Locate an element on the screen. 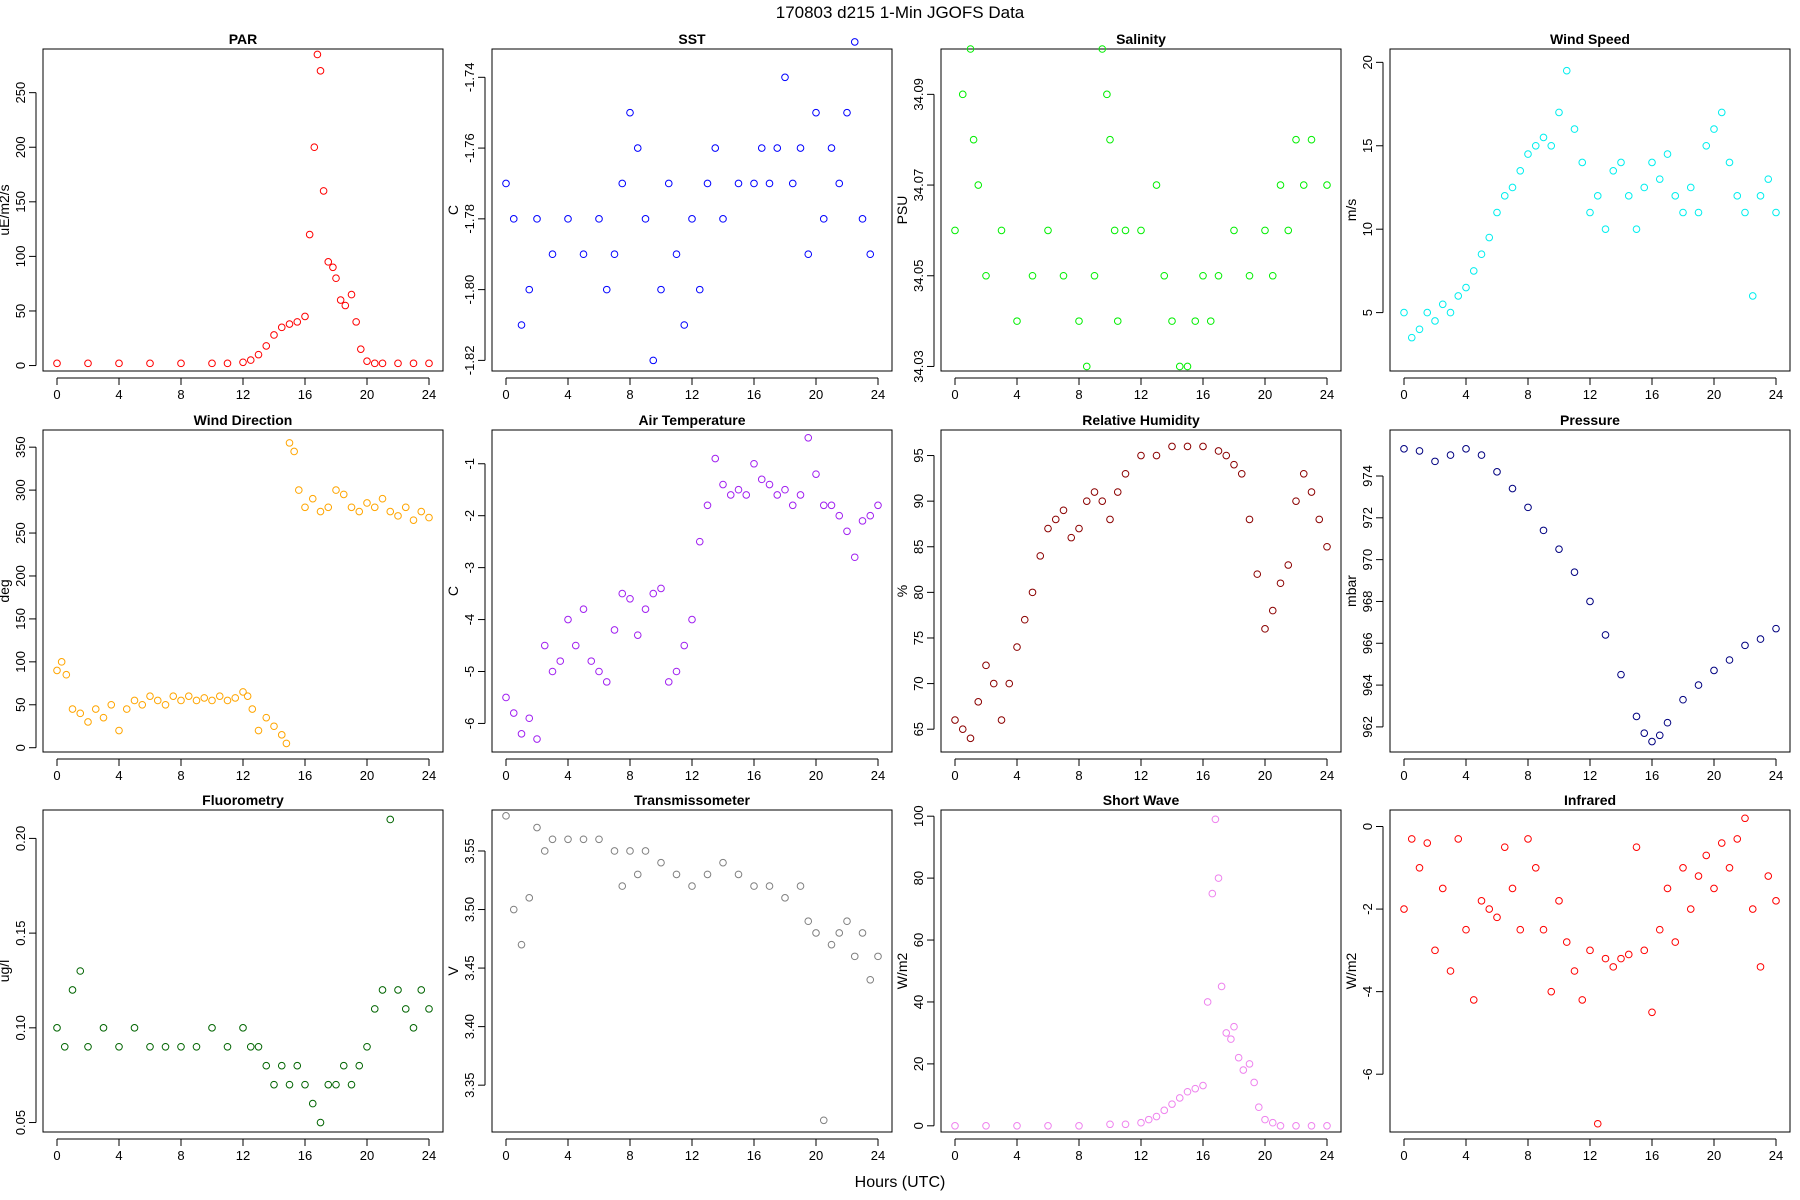  short-wave-x-tick-label: 12 is located at coordinates (1141, 1155).